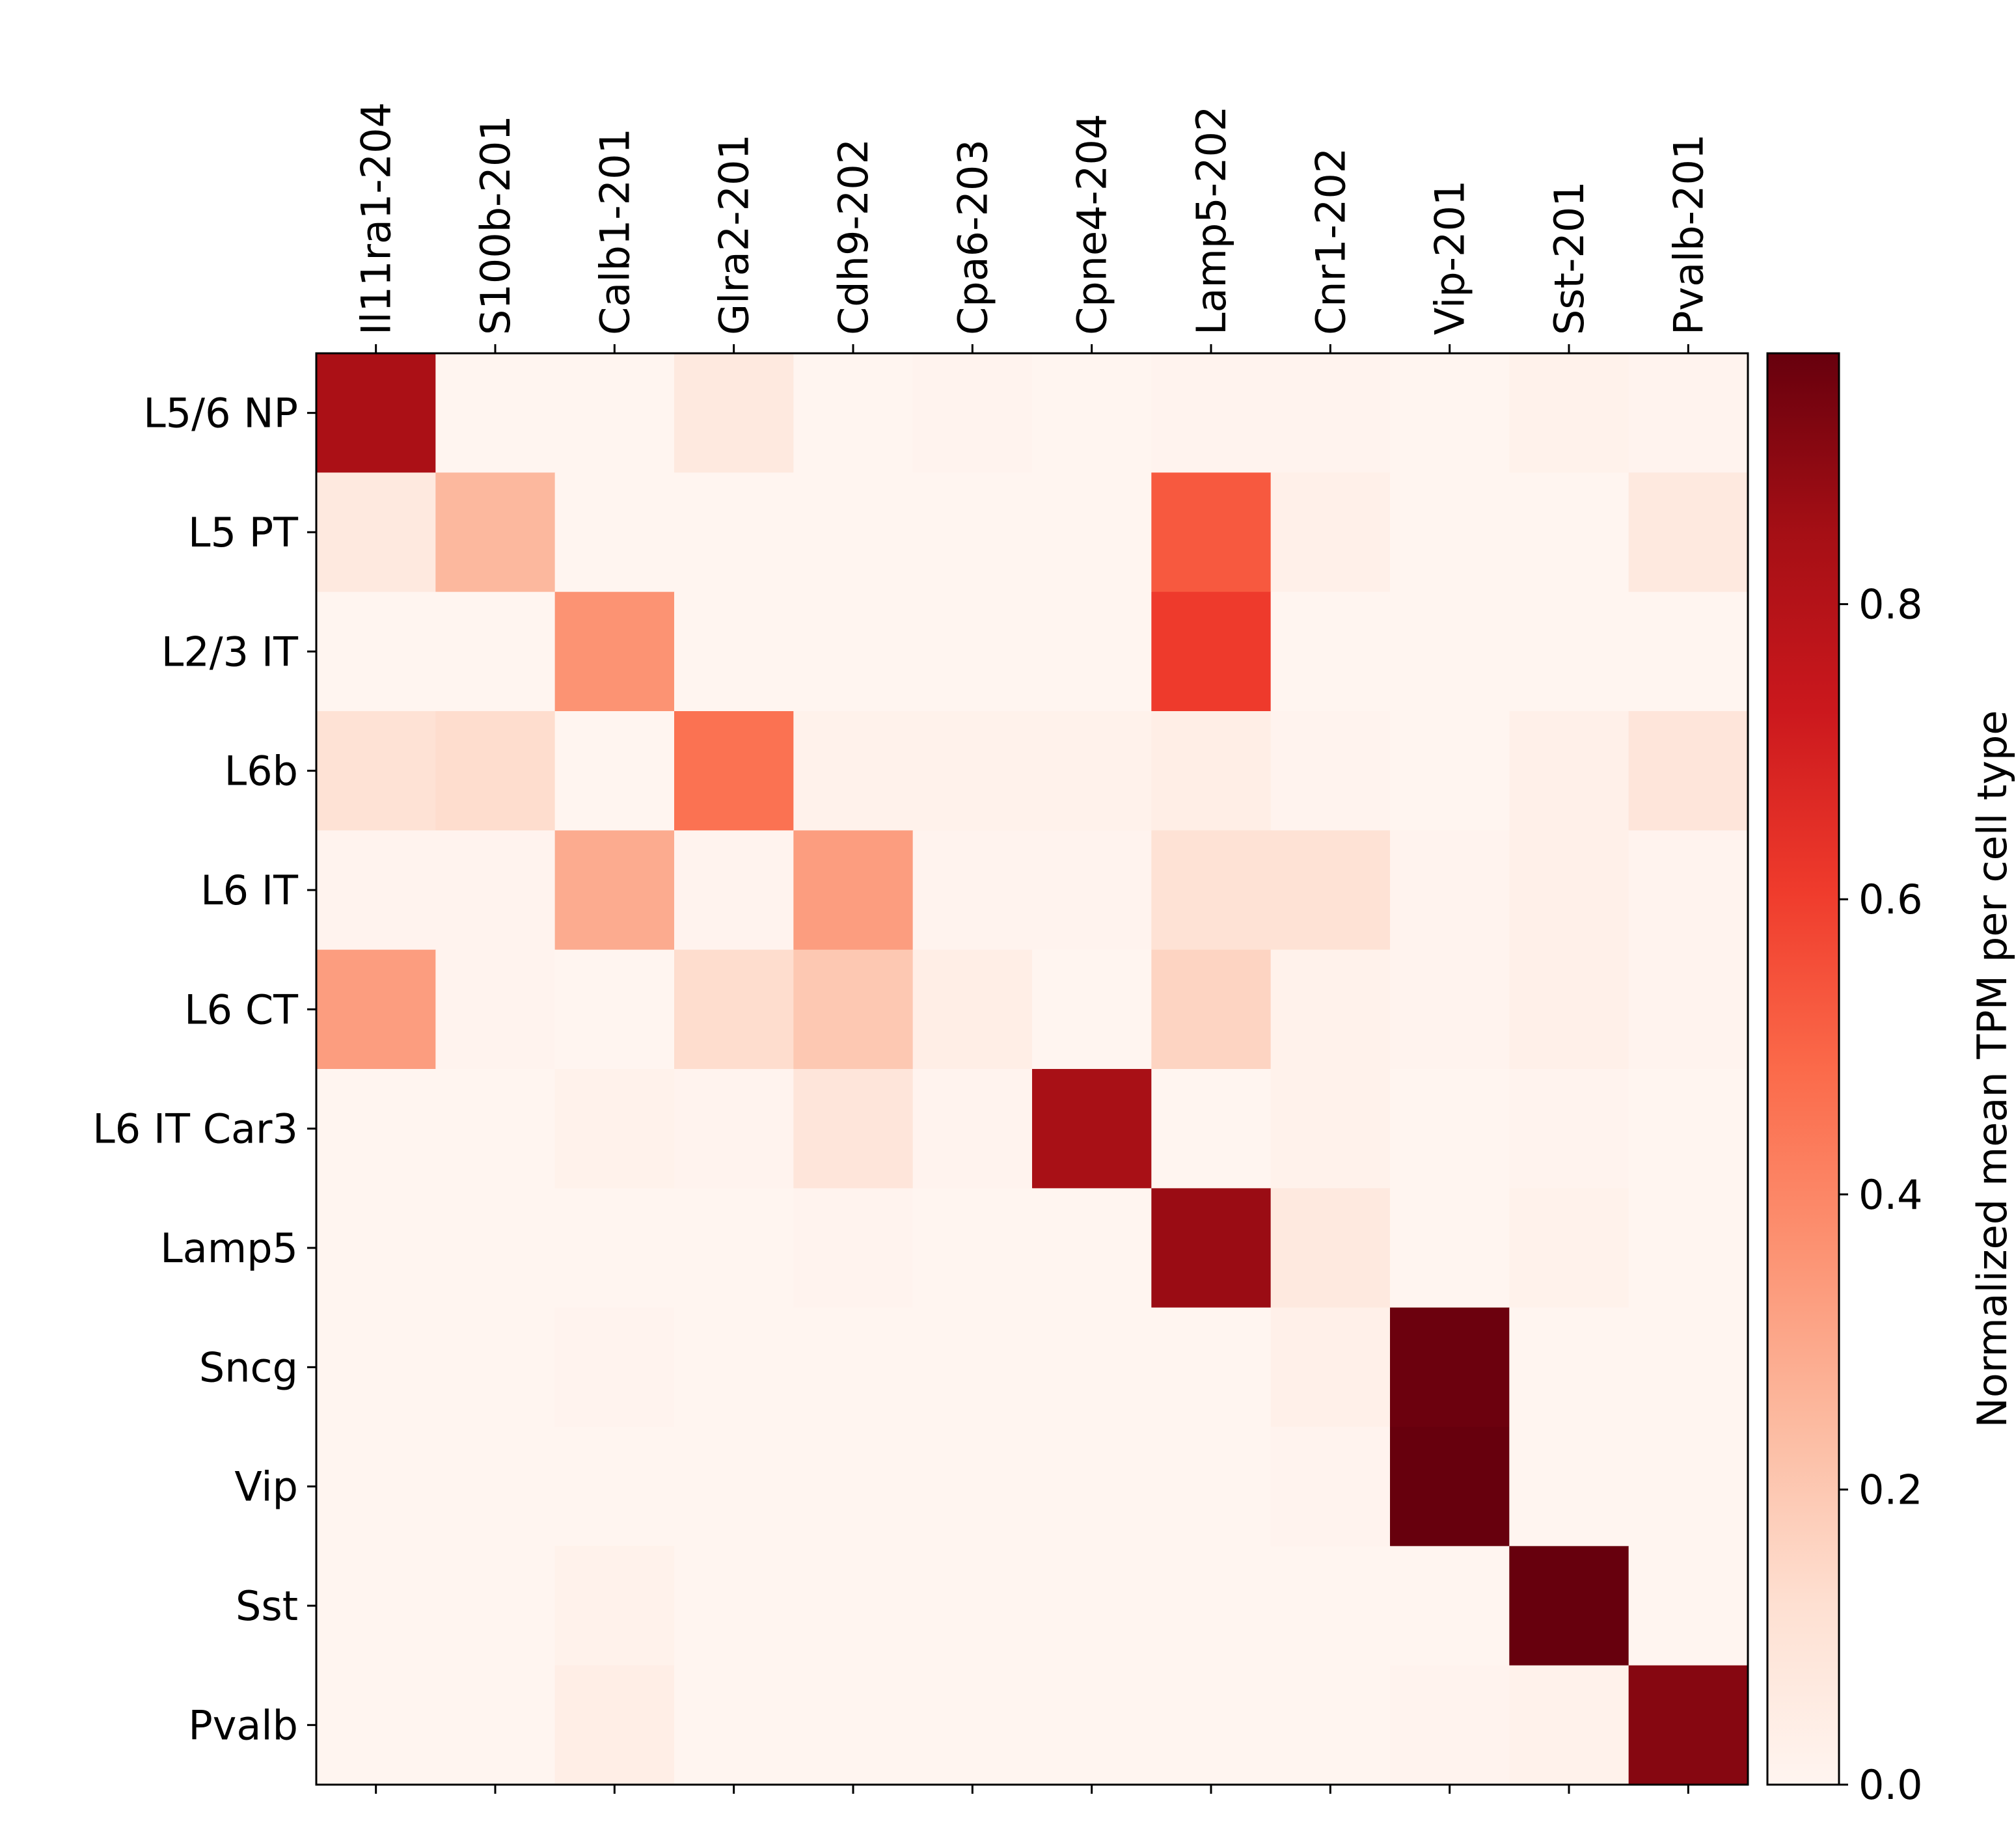  I want to click on column-label: Cpne4-204, so click(1092, 224).